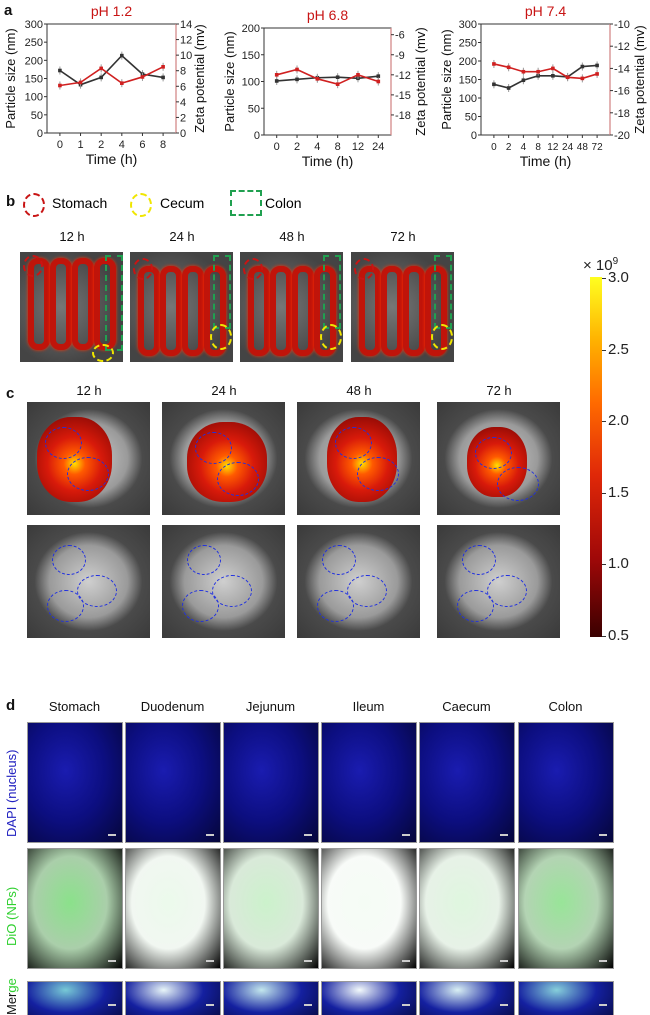 This screenshot has height=1015, width=650. I want to click on column-header: Caecum, so click(466, 706).